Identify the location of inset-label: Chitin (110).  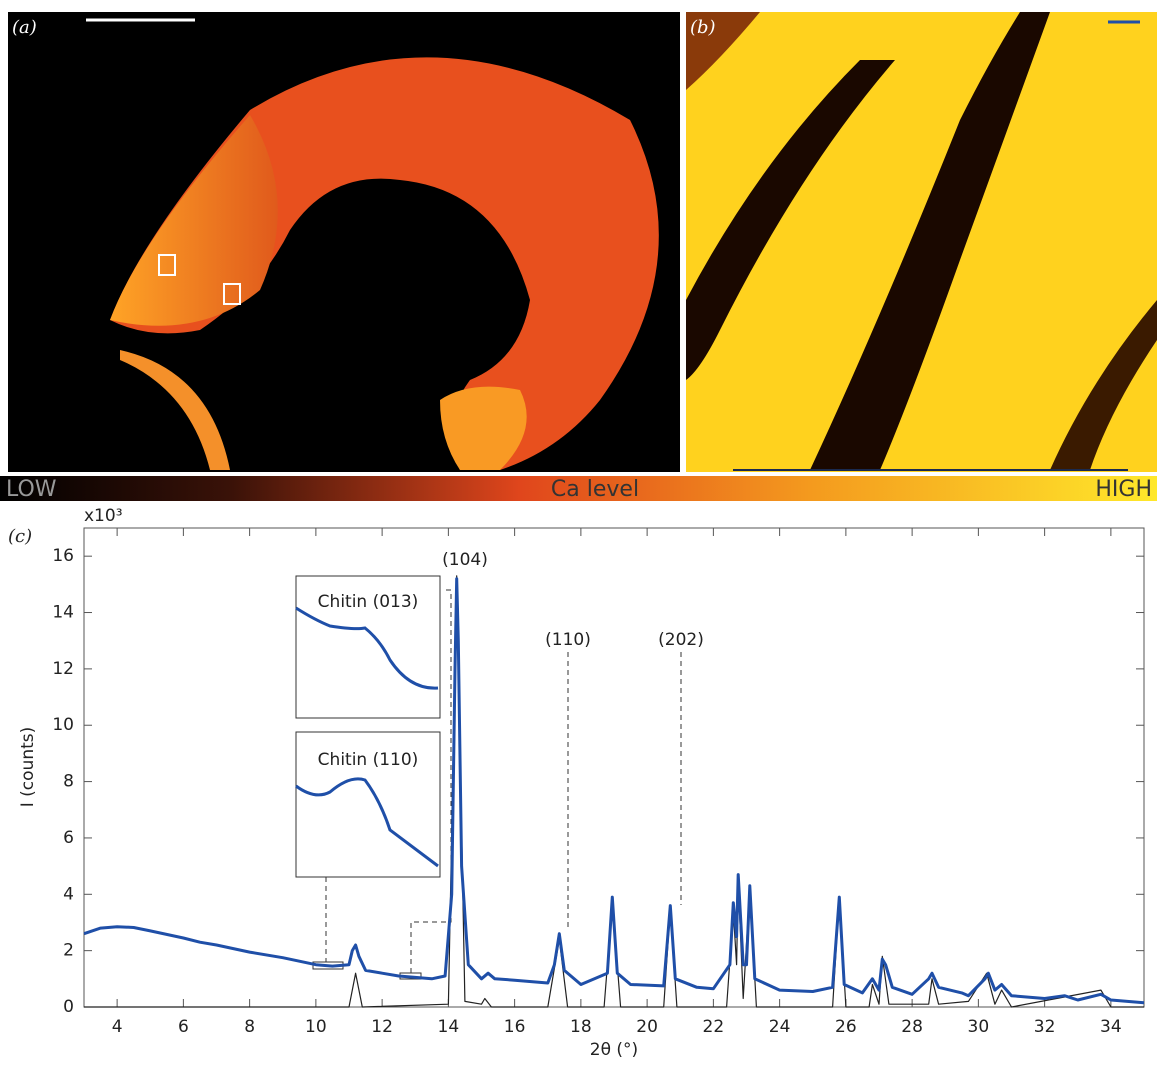
(368, 760).